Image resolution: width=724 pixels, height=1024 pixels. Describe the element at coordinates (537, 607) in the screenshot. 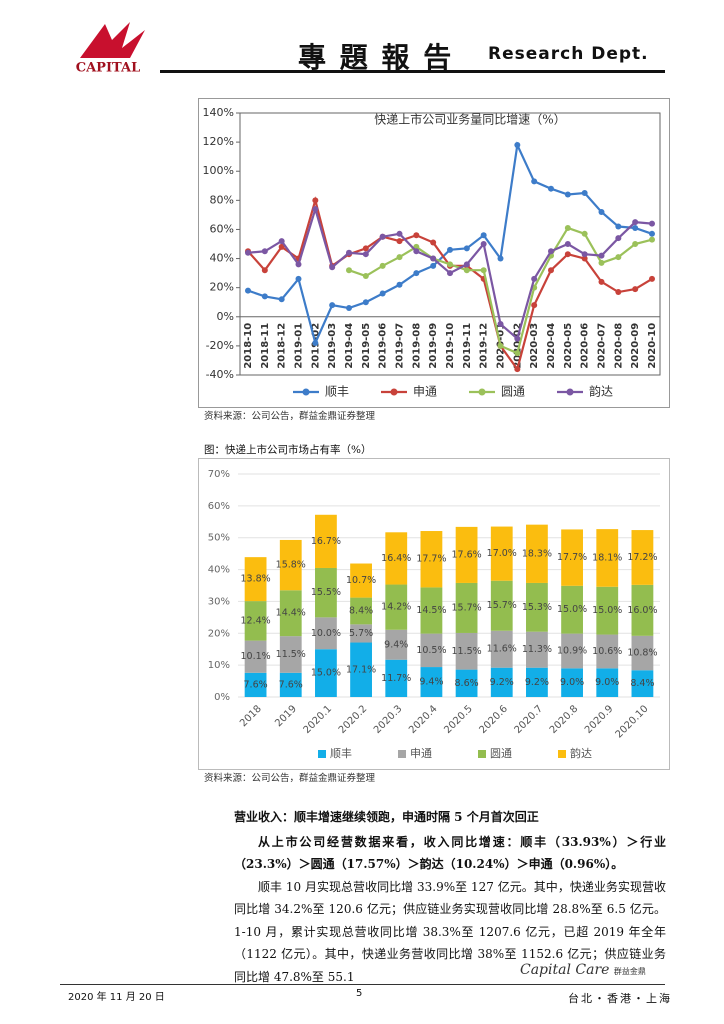

I see `data-label: 15.3%` at that location.